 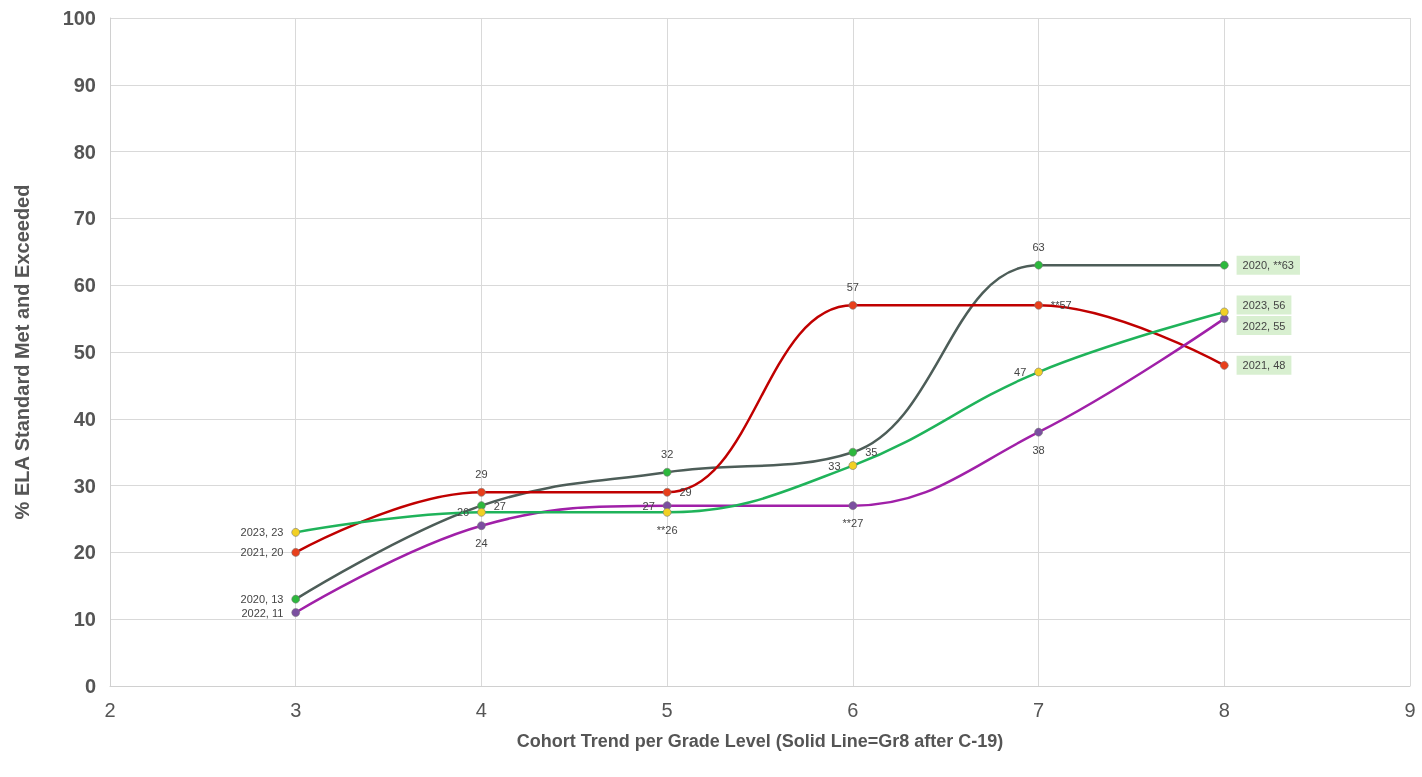 What do you see at coordinates (84, 84) in the screenshot?
I see `y-tick-label: 90` at bounding box center [84, 84].